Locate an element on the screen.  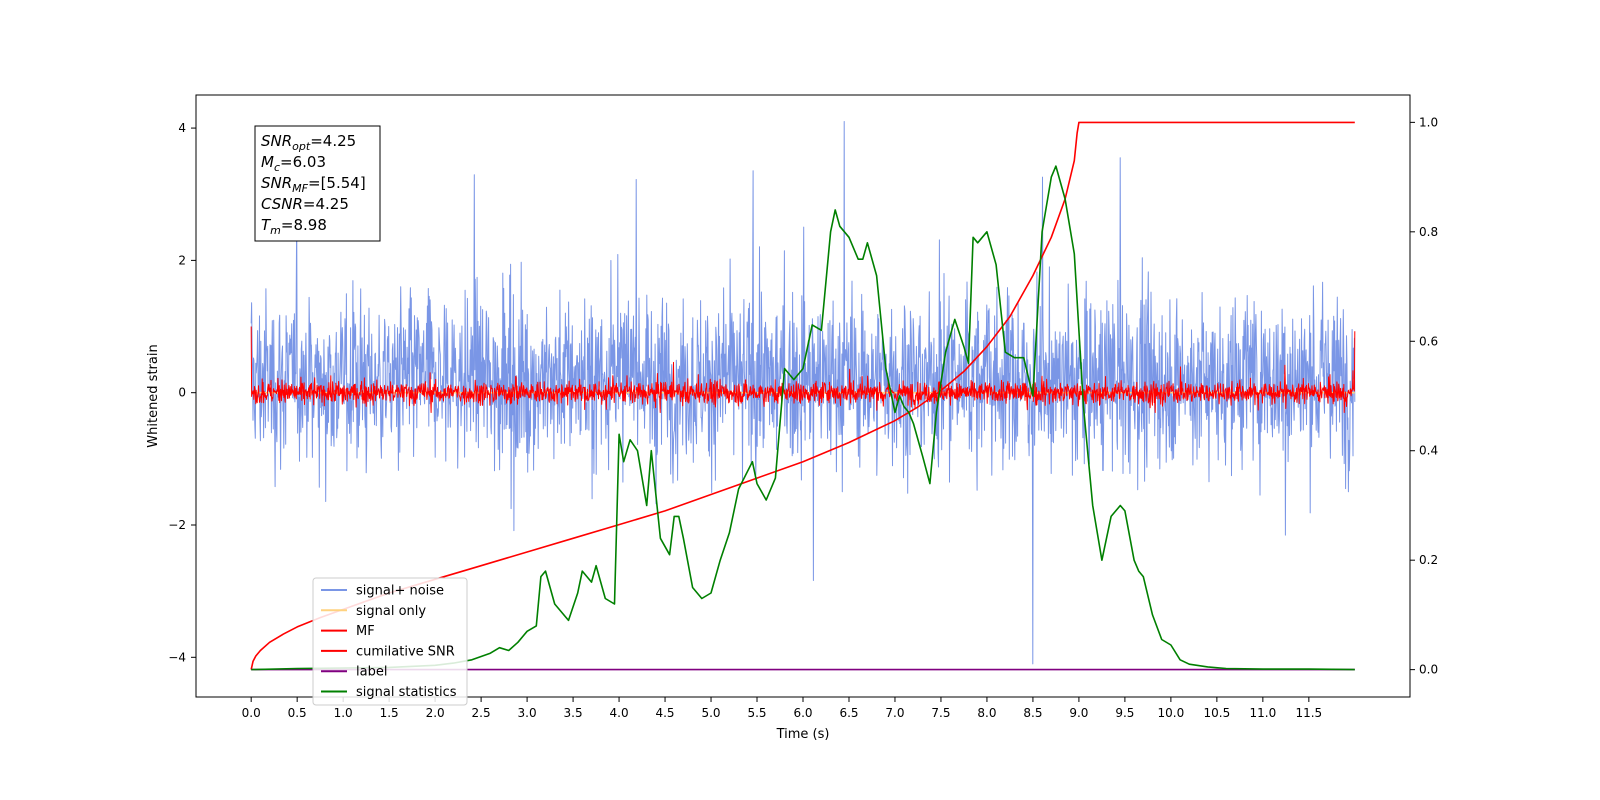
annotation-base: T is located at coordinates (266, 225).